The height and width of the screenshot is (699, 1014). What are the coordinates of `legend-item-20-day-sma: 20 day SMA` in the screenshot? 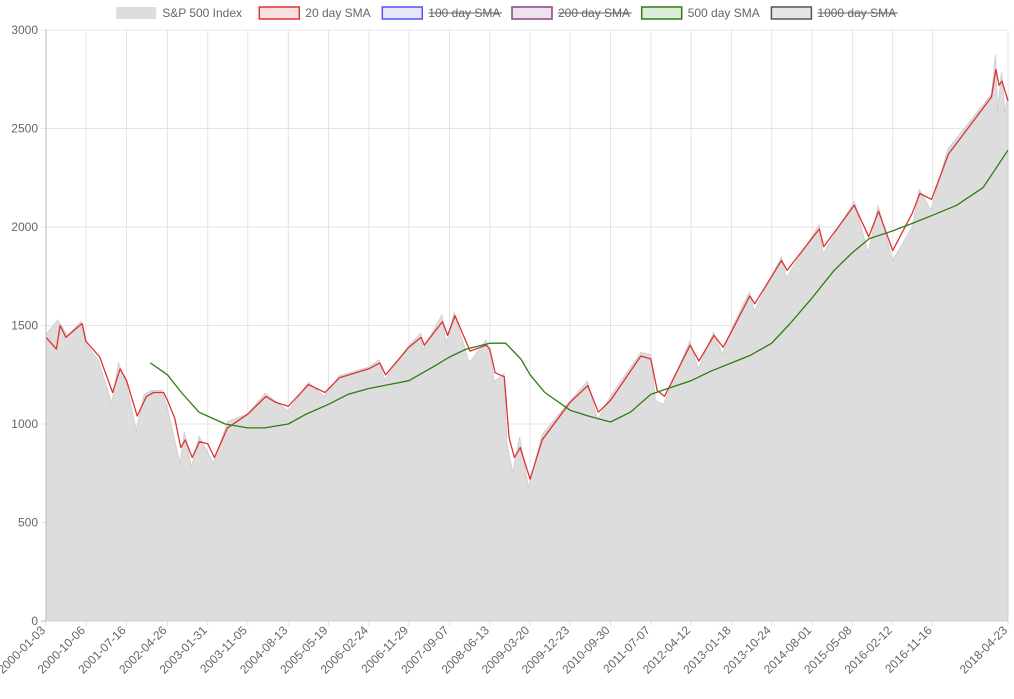 It's located at (314, 13).